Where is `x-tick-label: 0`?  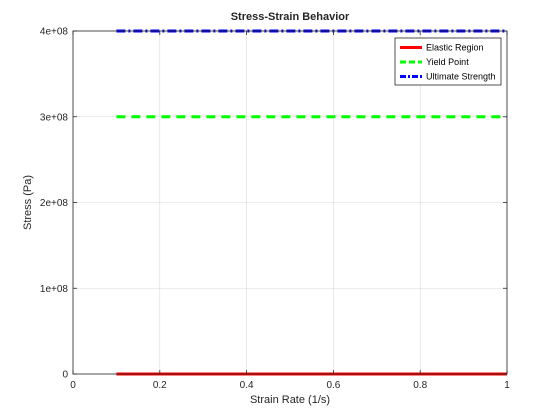 x-tick-label: 0 is located at coordinates (73, 385).